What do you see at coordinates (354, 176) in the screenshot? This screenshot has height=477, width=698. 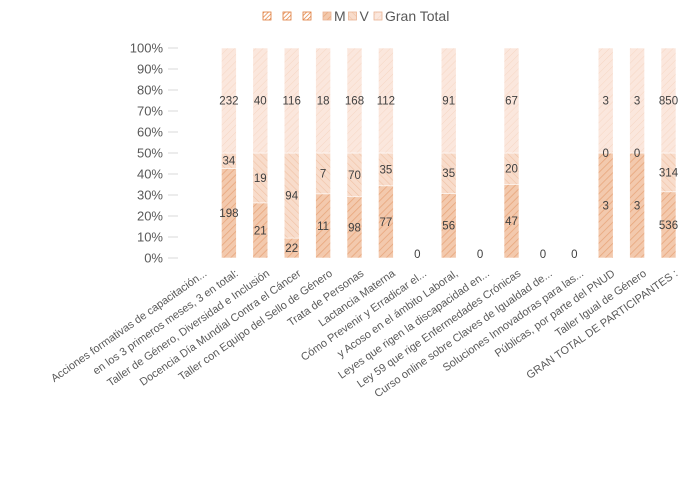 I see `data-label: 70` at bounding box center [354, 176].